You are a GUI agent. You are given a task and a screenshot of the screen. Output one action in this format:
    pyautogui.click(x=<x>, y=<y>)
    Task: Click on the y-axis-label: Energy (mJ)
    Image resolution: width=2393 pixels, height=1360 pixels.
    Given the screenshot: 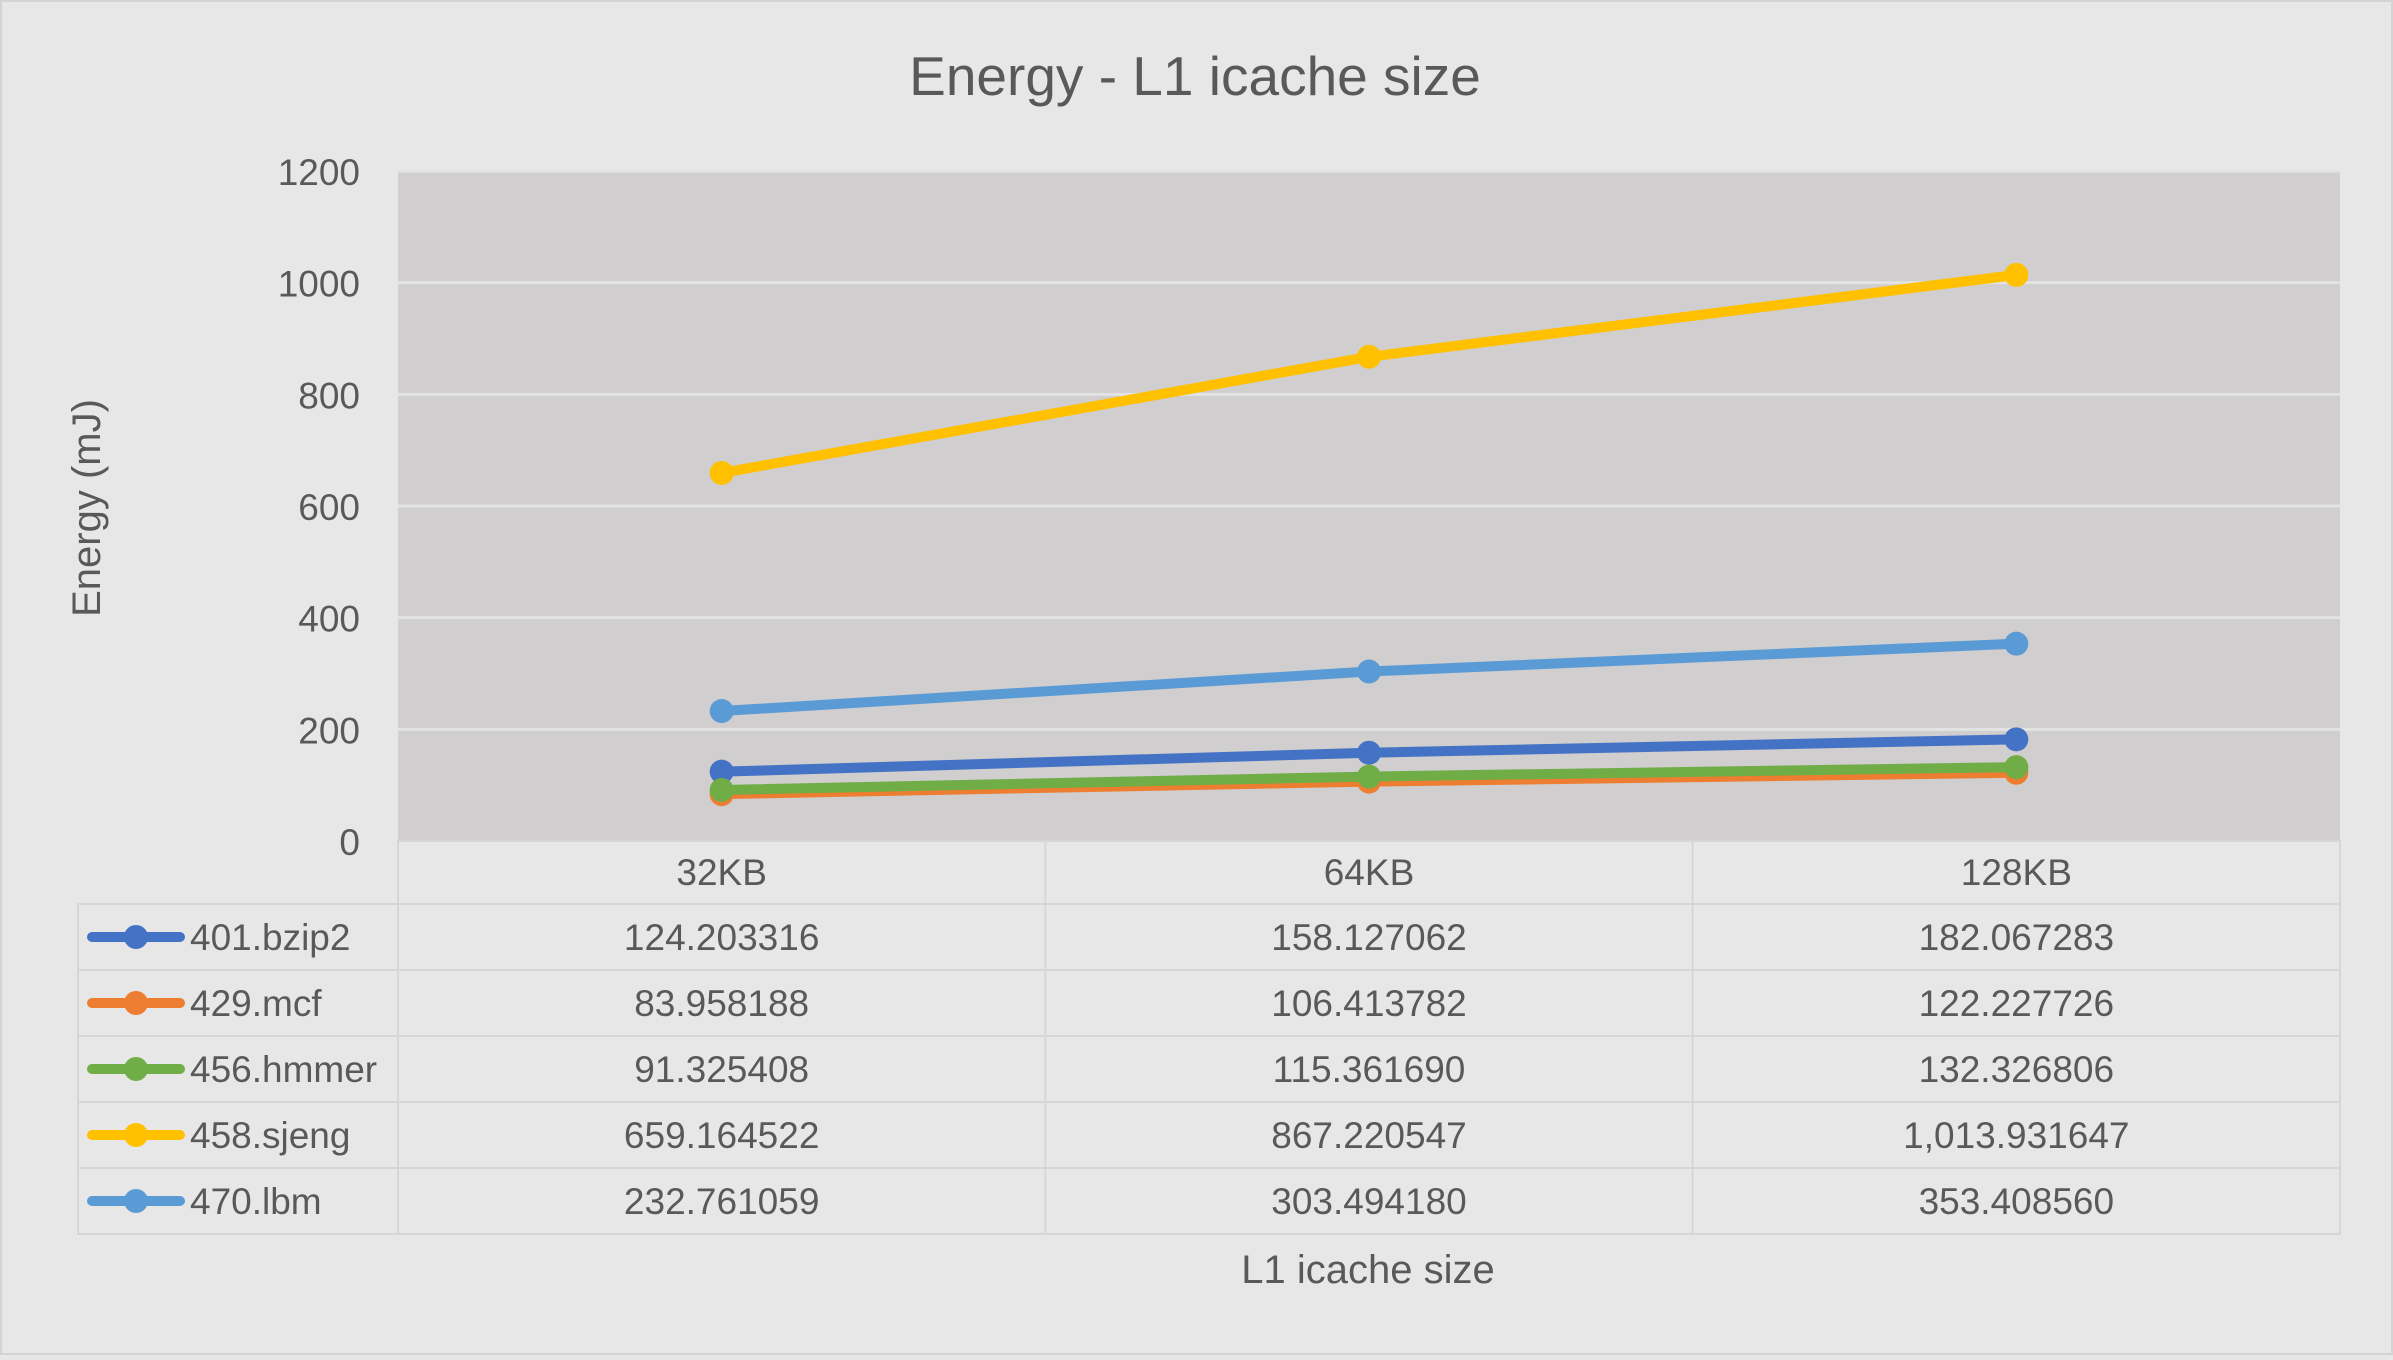 What is the action you would take?
    pyautogui.click(x=87, y=508)
    